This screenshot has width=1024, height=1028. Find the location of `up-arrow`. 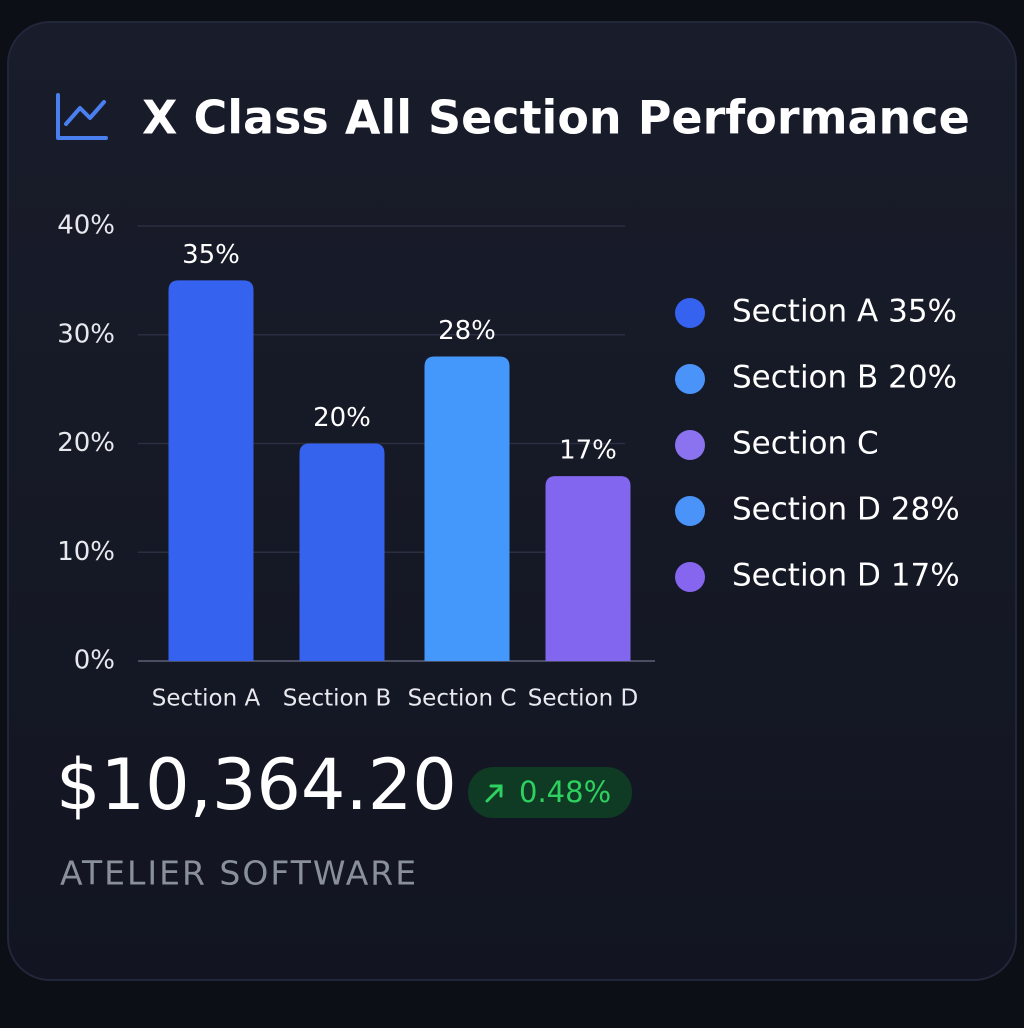

up-arrow is located at coordinates (494, 793).